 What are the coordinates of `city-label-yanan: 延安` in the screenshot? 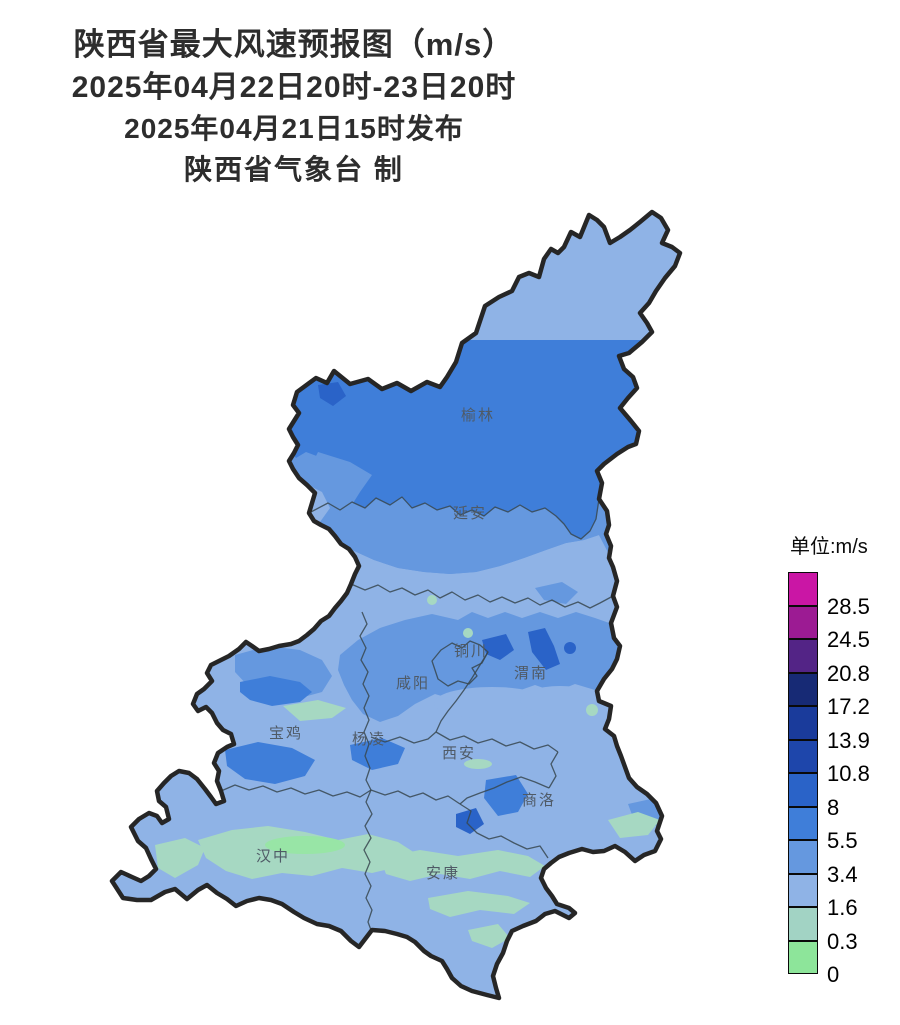 It's located at (470, 513).